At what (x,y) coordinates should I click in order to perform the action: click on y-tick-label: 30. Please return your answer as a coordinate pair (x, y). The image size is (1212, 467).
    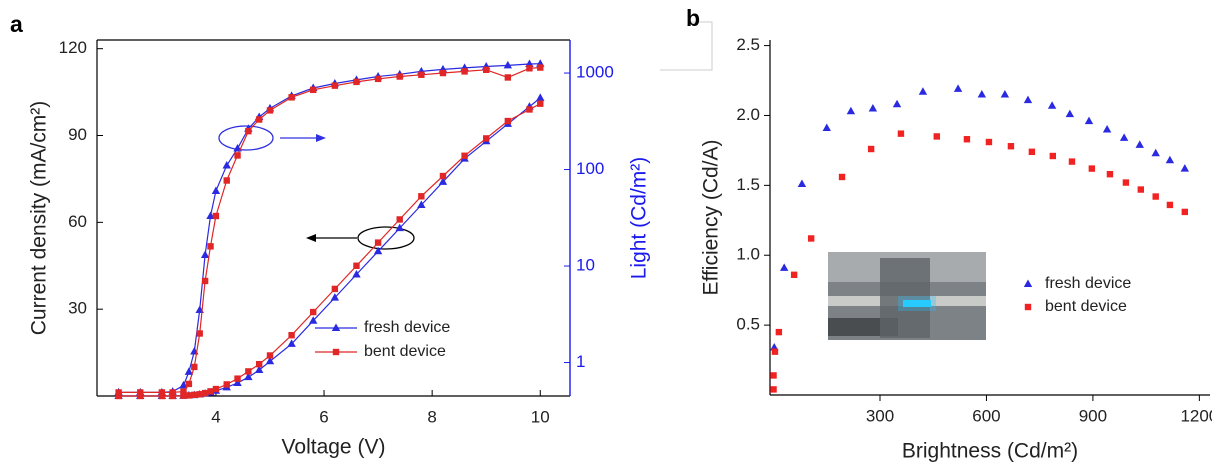
    Looking at the image, I should click on (77, 308).